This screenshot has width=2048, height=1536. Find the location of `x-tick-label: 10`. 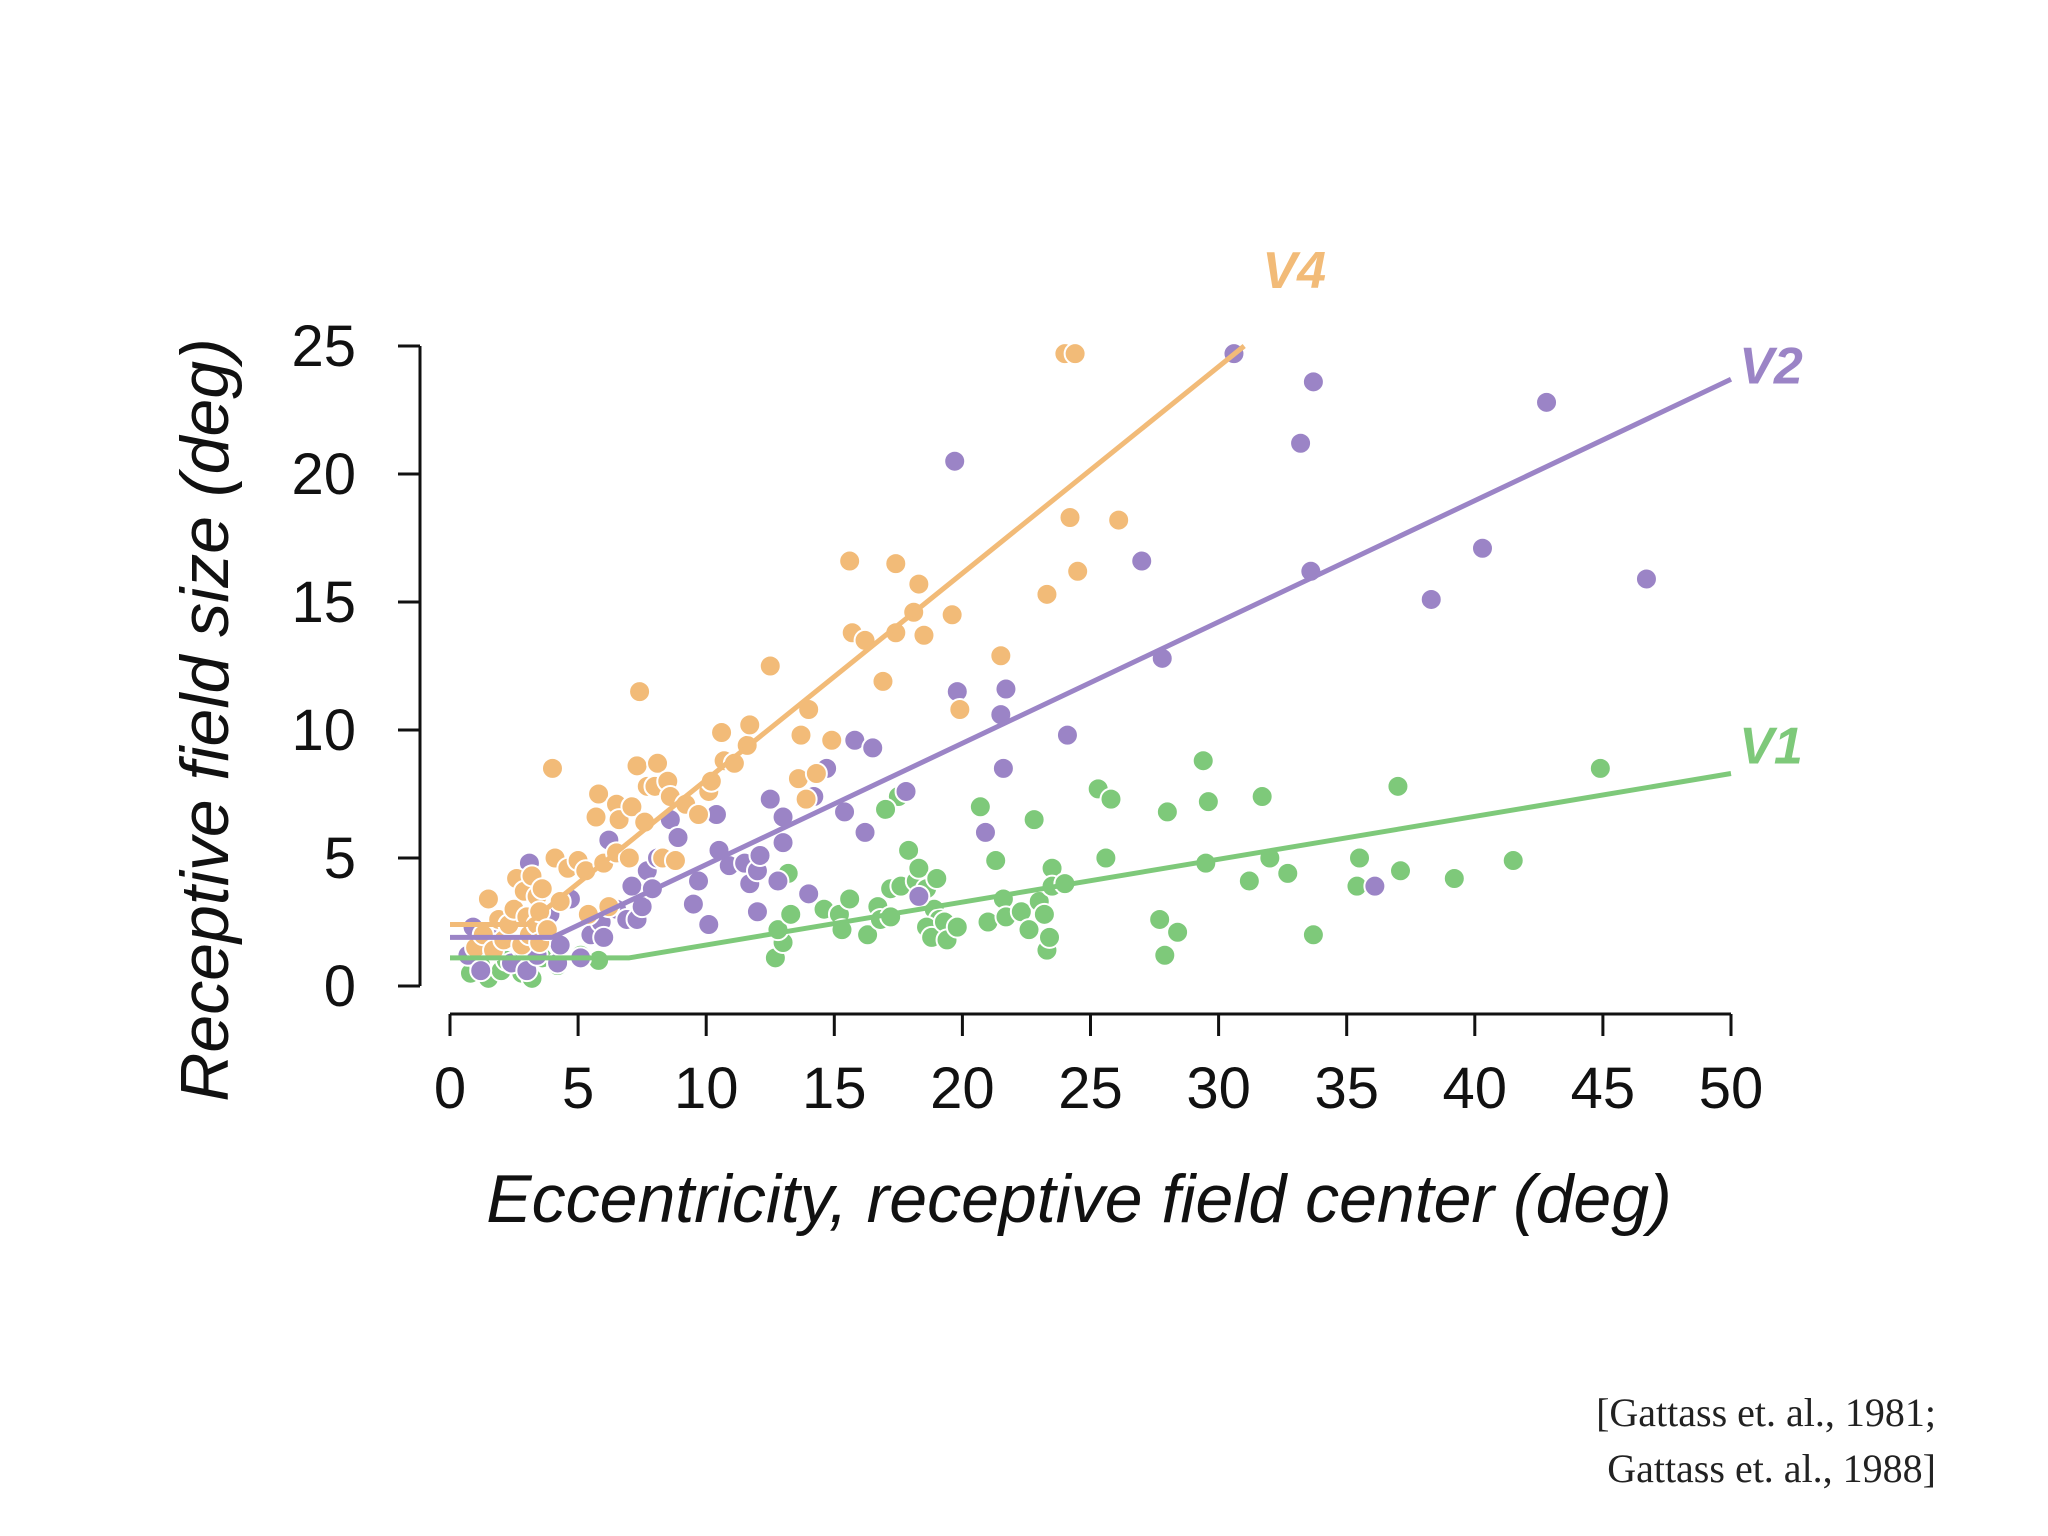

x-tick-label: 10 is located at coordinates (706, 1088).